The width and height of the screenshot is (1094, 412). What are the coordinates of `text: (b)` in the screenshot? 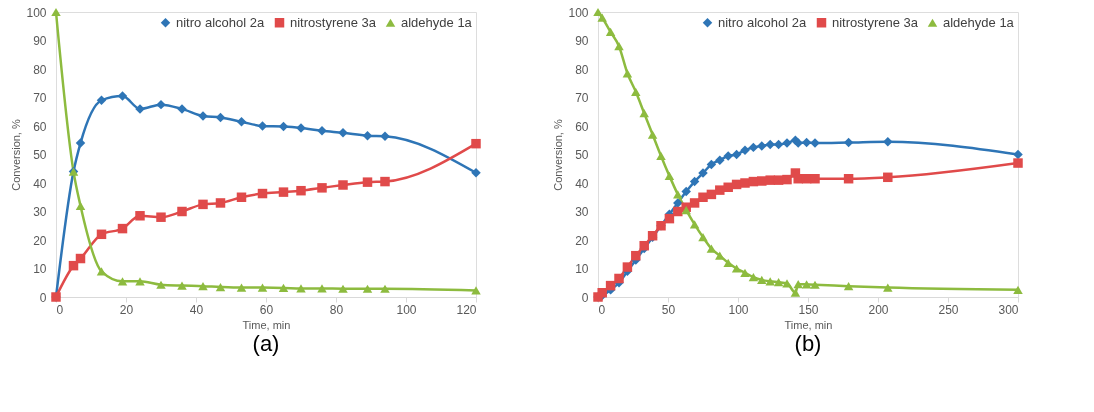 It's located at (808, 343).